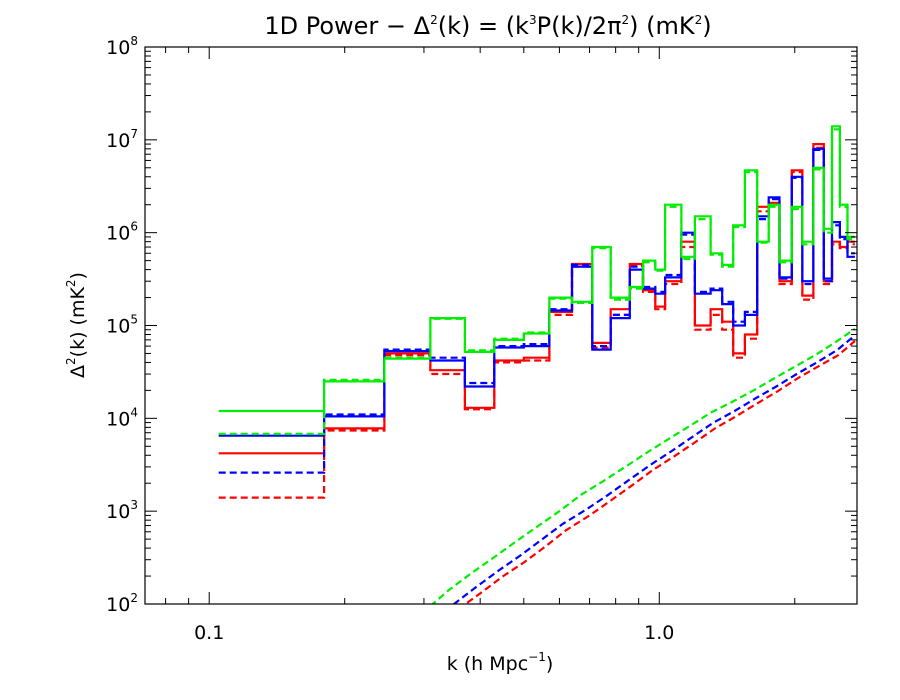  I want to click on y-tick-exponent: 5, so click(134, 320).